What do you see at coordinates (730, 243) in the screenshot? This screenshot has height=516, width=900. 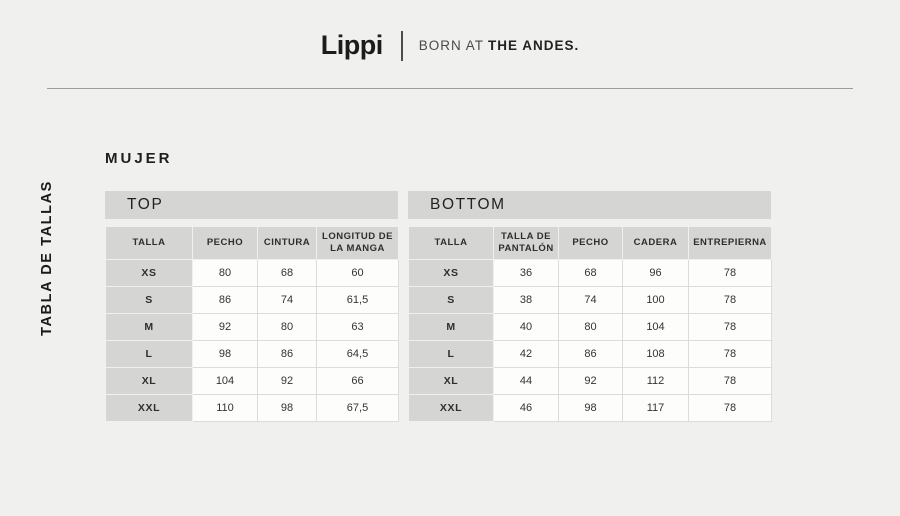 I see `column-header: ENTREPIERNA` at bounding box center [730, 243].